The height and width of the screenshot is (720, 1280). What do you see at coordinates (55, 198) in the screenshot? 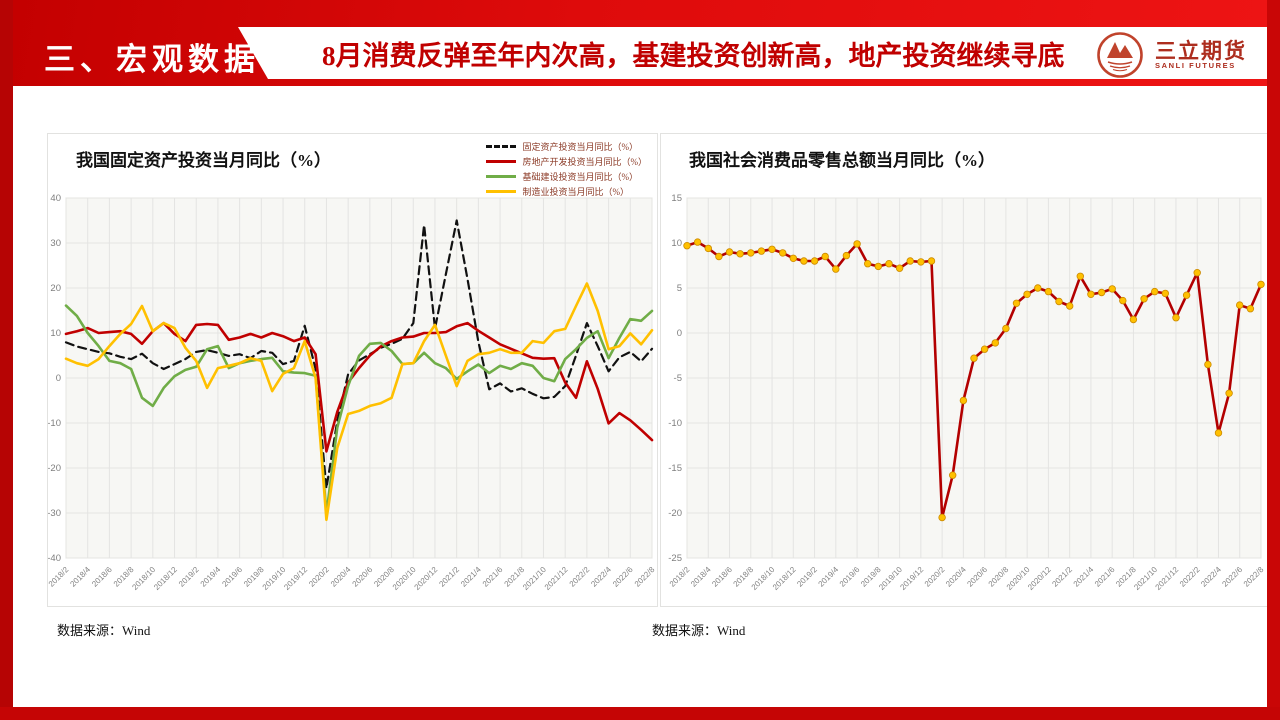
I see `svg-text: 40` at bounding box center [55, 198].